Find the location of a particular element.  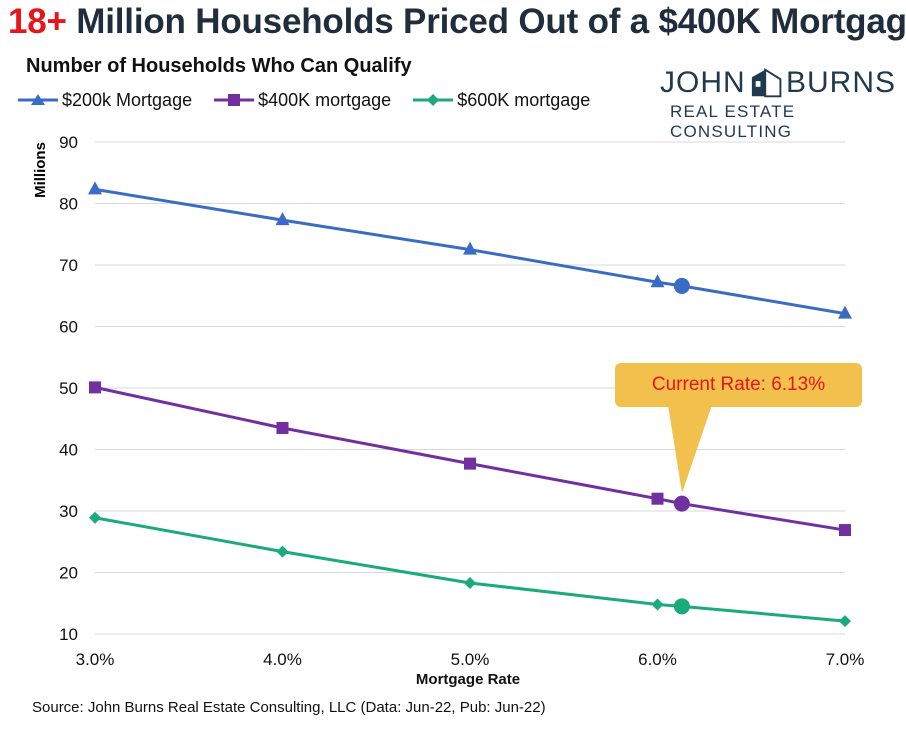

legend-label: $600K mortgage is located at coordinates (524, 99).